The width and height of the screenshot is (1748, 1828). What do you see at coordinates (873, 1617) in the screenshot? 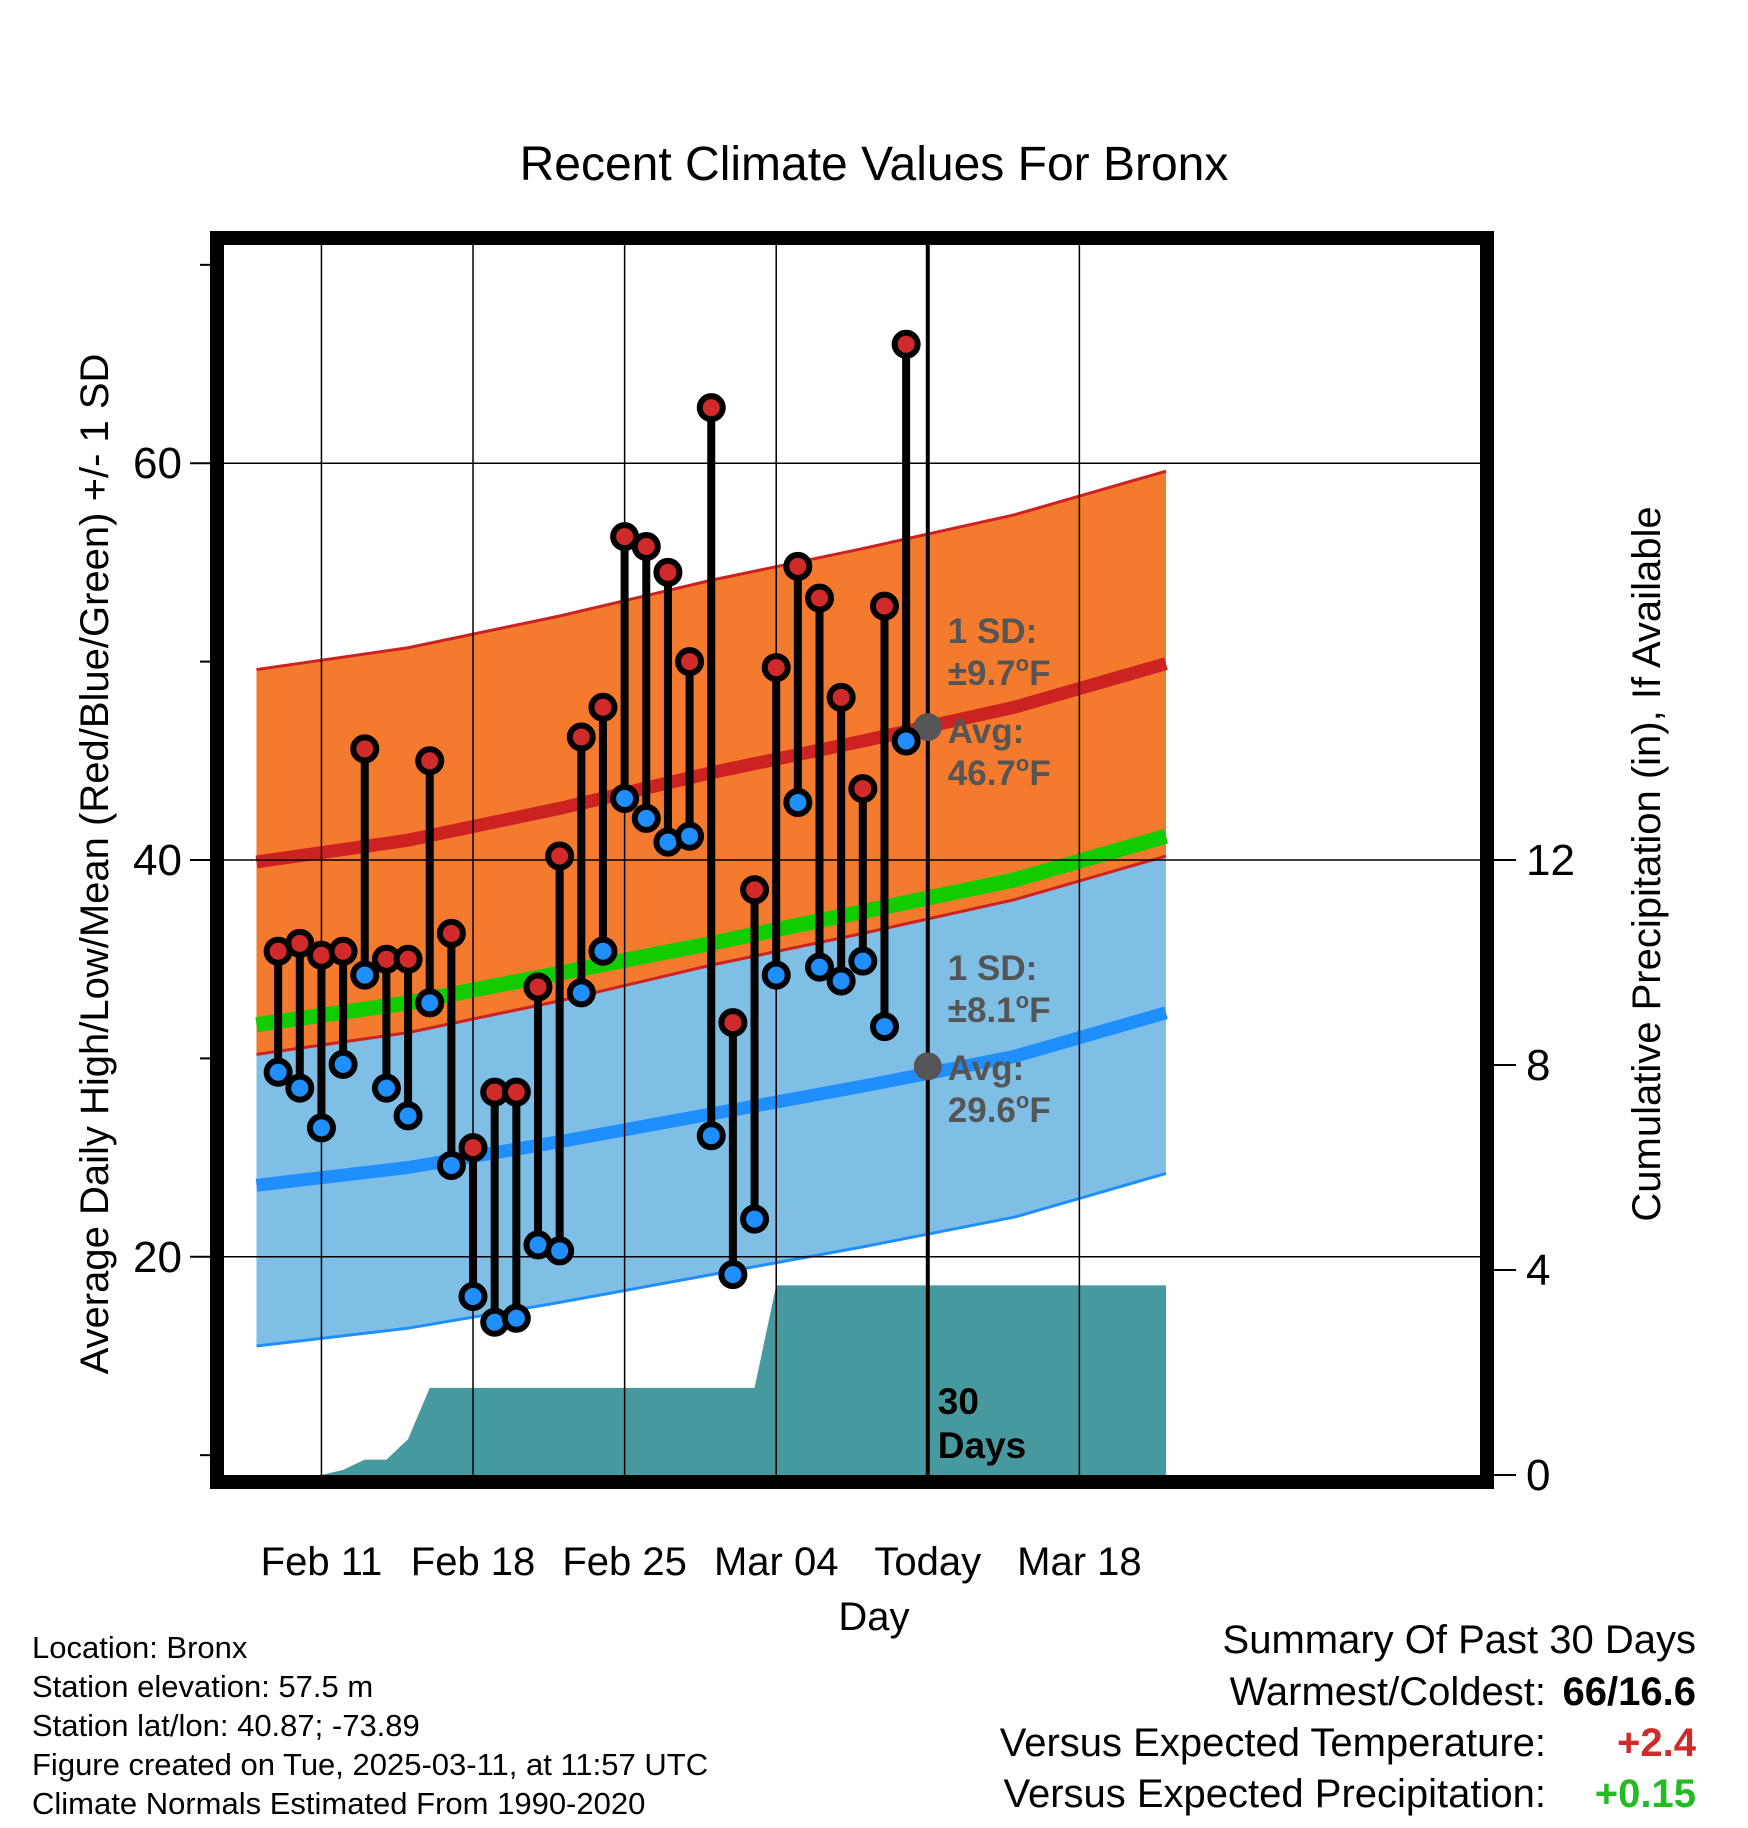
I see `x-axis-label: Day` at bounding box center [873, 1617].